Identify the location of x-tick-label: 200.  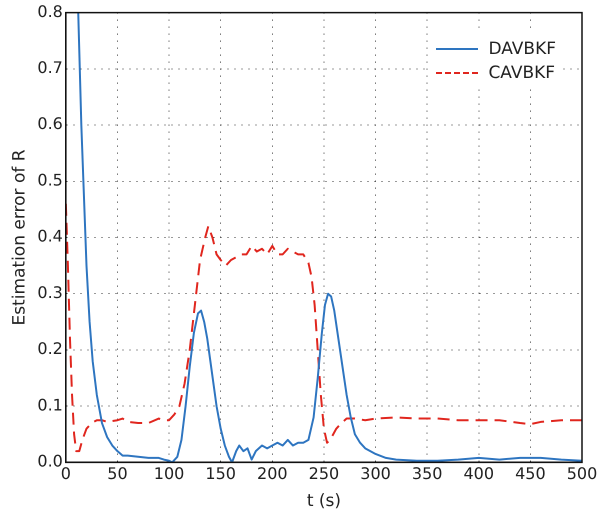
(272, 474).